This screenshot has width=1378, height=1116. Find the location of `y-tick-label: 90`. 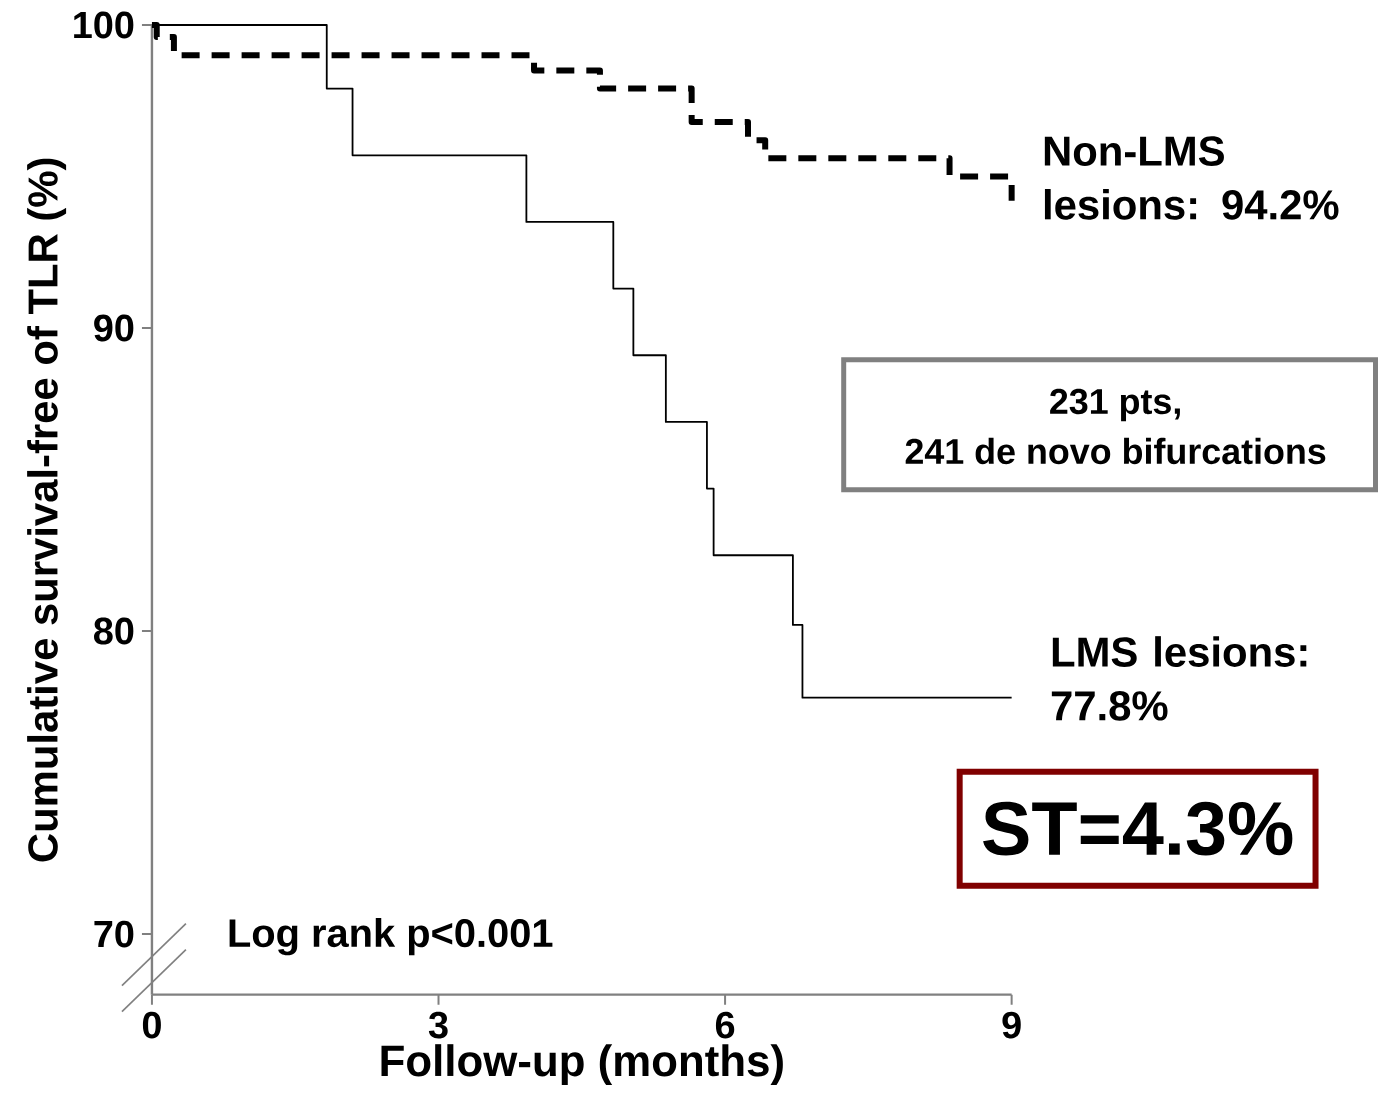

y-tick-label: 90 is located at coordinates (114, 328).